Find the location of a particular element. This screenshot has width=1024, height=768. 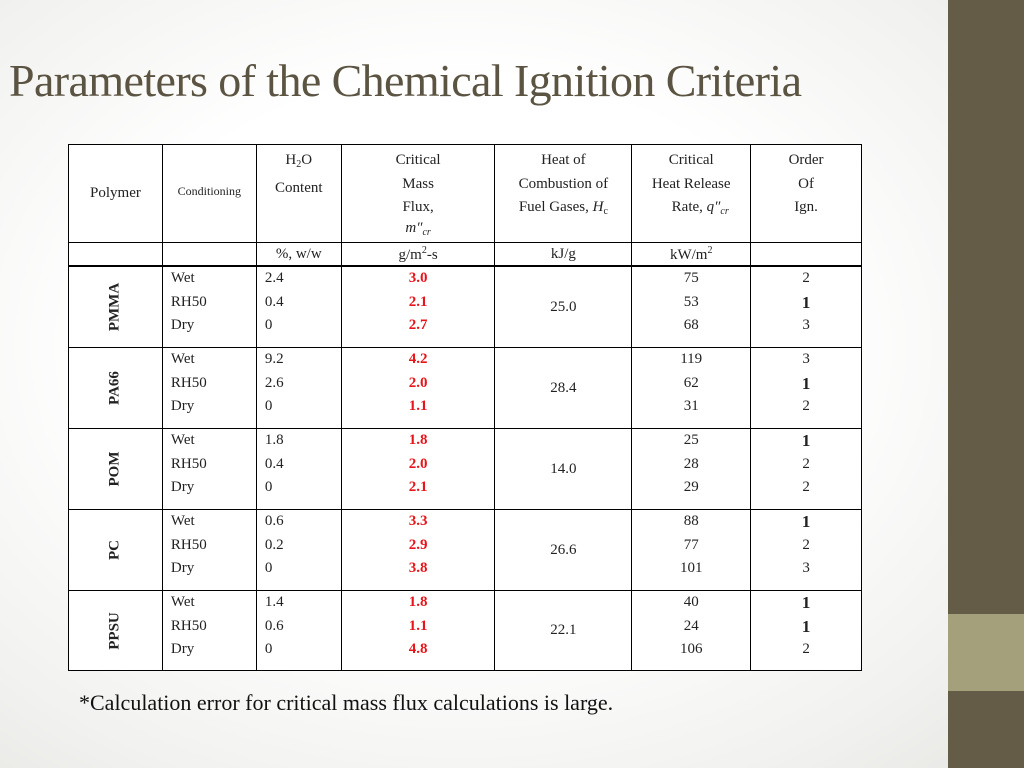

polymer-label: PA66 is located at coordinates (114, 388).